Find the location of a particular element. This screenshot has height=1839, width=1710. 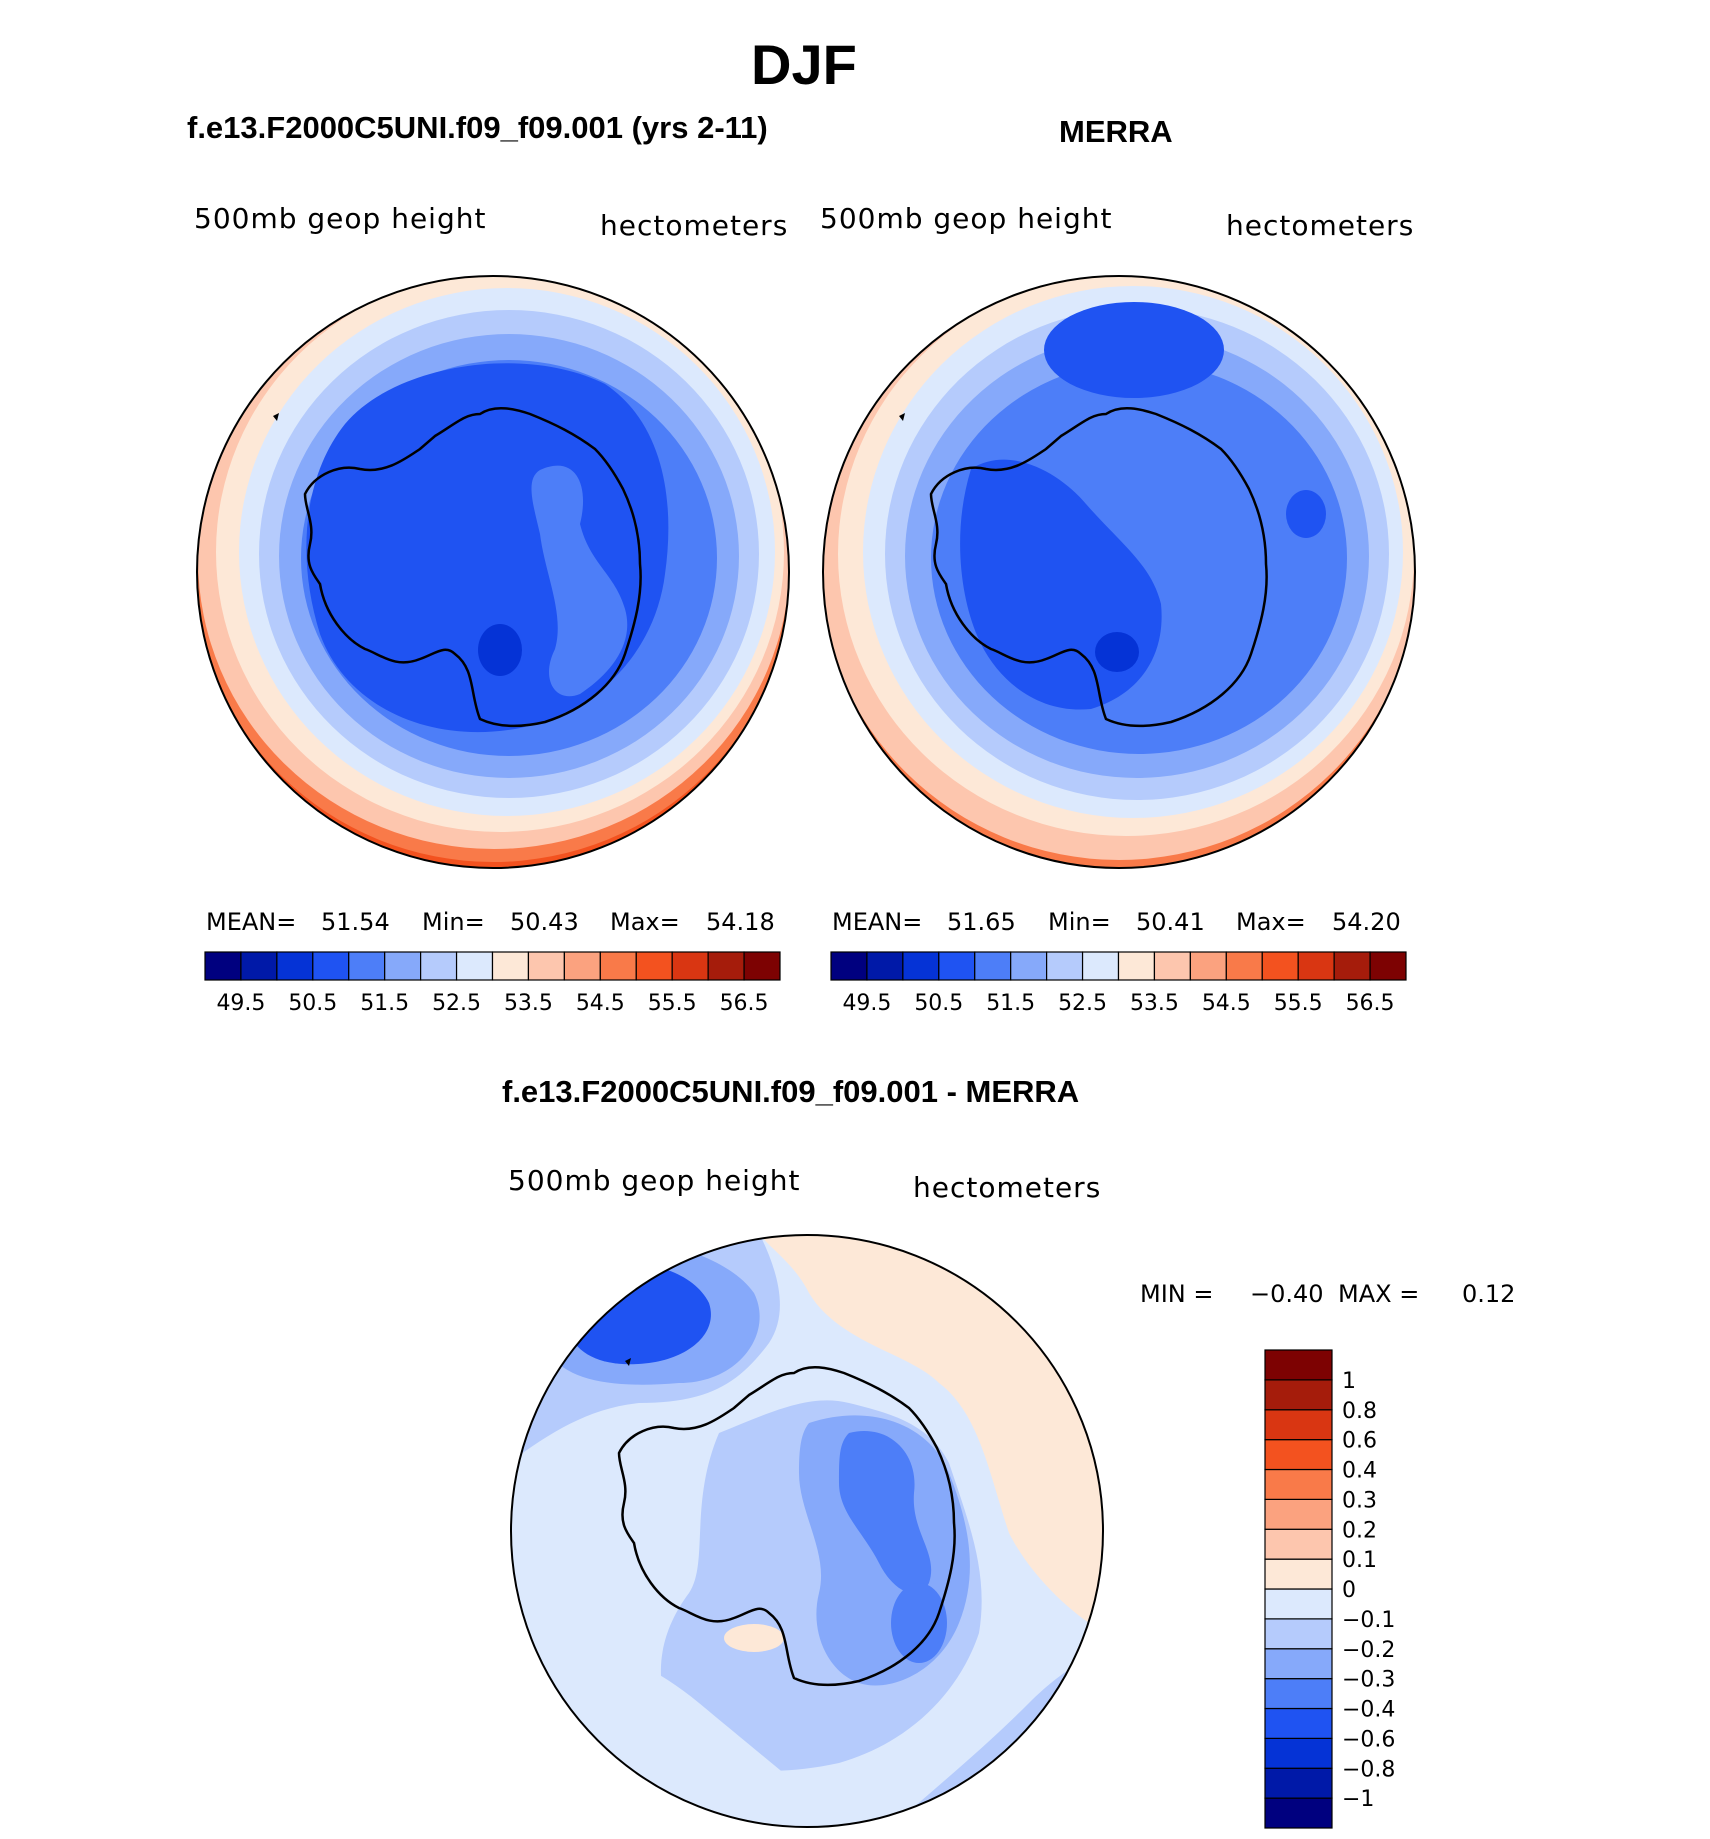

page-title: DJF is located at coordinates (804, 64).